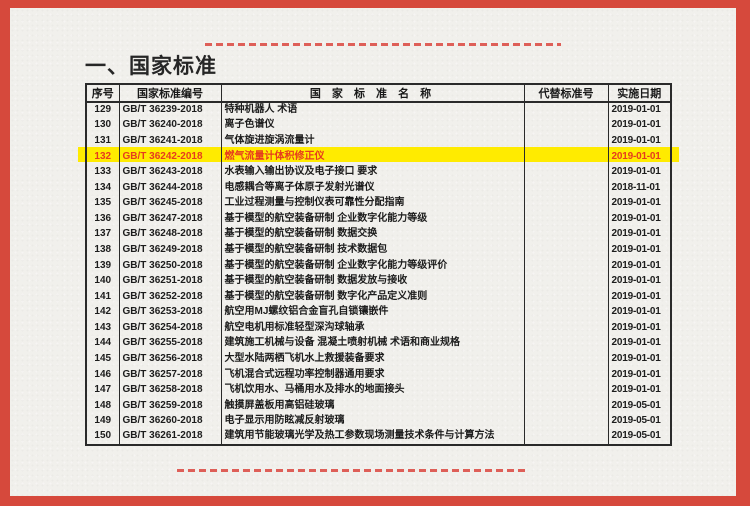 This screenshot has width=750, height=506. Describe the element at coordinates (102, 93) in the screenshot. I see `header-serial-number: 序号` at that location.